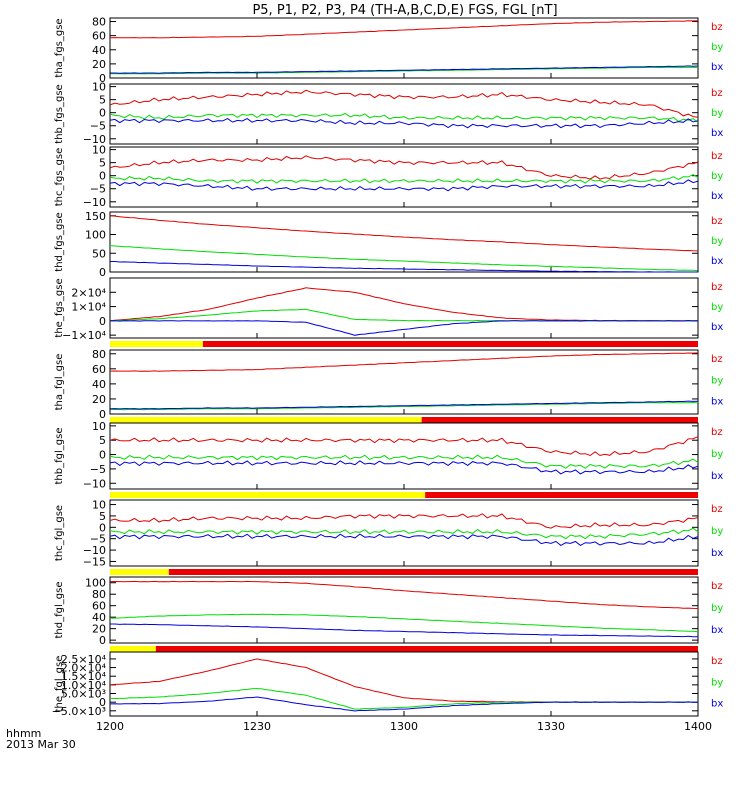 Image resolution: width=750 pixels, height=800 pixels. Describe the element at coordinates (551, 726) in the screenshot. I see `x-tick-label: 1330` at that location.